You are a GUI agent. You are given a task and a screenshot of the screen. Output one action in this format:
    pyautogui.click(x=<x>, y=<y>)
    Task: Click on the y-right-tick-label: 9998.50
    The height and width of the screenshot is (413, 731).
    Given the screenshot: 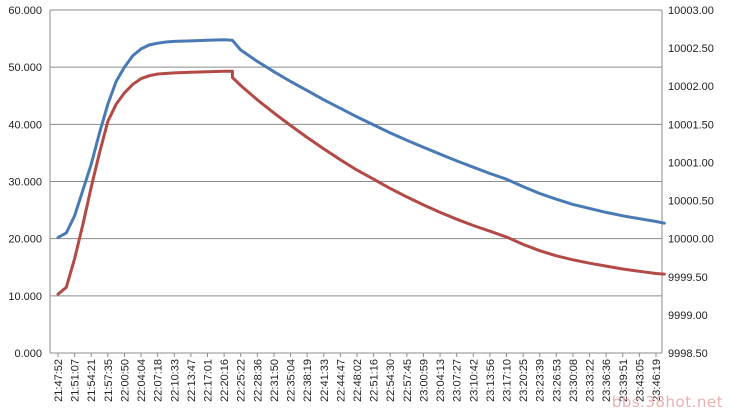 What is the action you would take?
    pyautogui.click(x=688, y=354)
    